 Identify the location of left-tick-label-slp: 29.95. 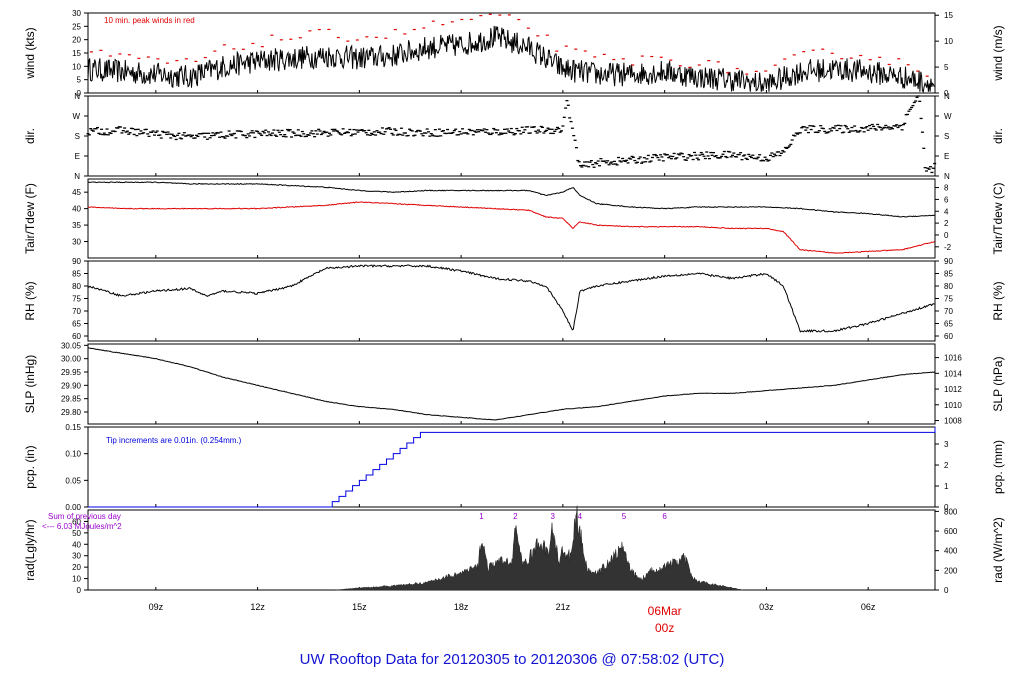
(71, 372).